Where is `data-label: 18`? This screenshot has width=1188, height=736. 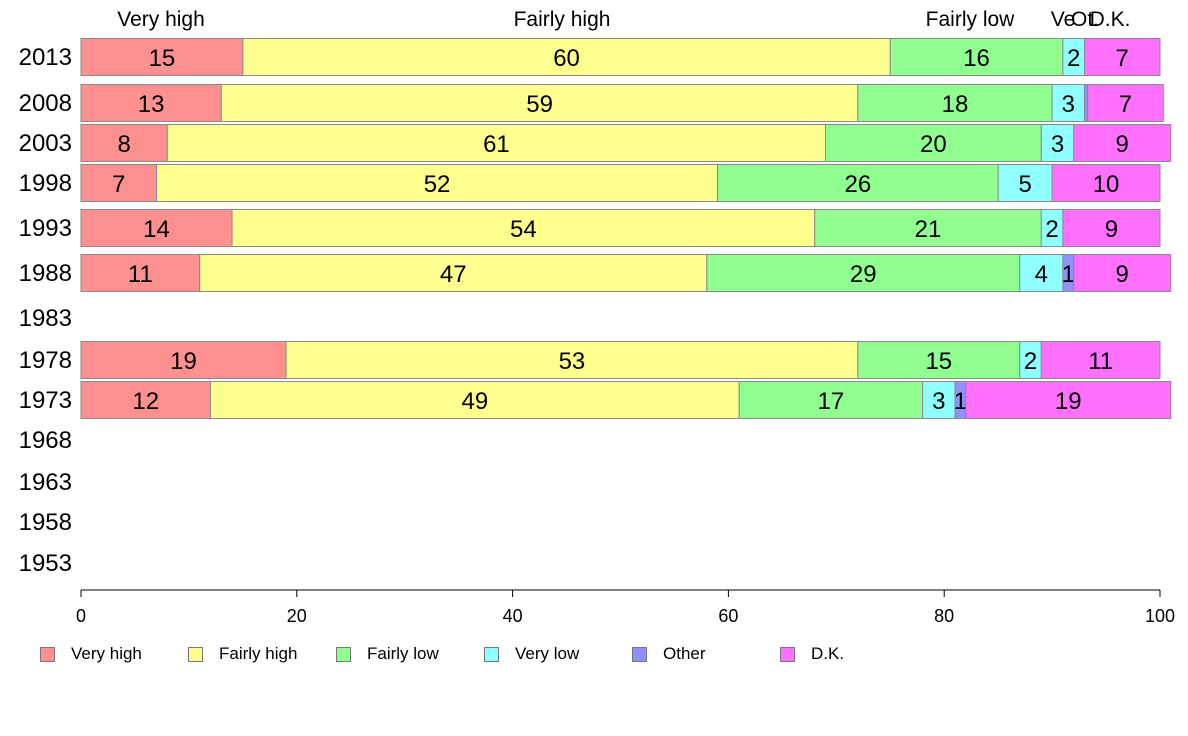 data-label: 18 is located at coordinates (955, 104).